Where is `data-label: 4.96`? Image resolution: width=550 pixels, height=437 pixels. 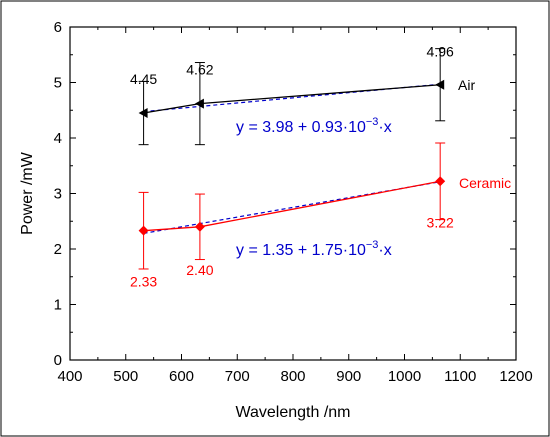 data-label: 4.96 is located at coordinates (440, 52).